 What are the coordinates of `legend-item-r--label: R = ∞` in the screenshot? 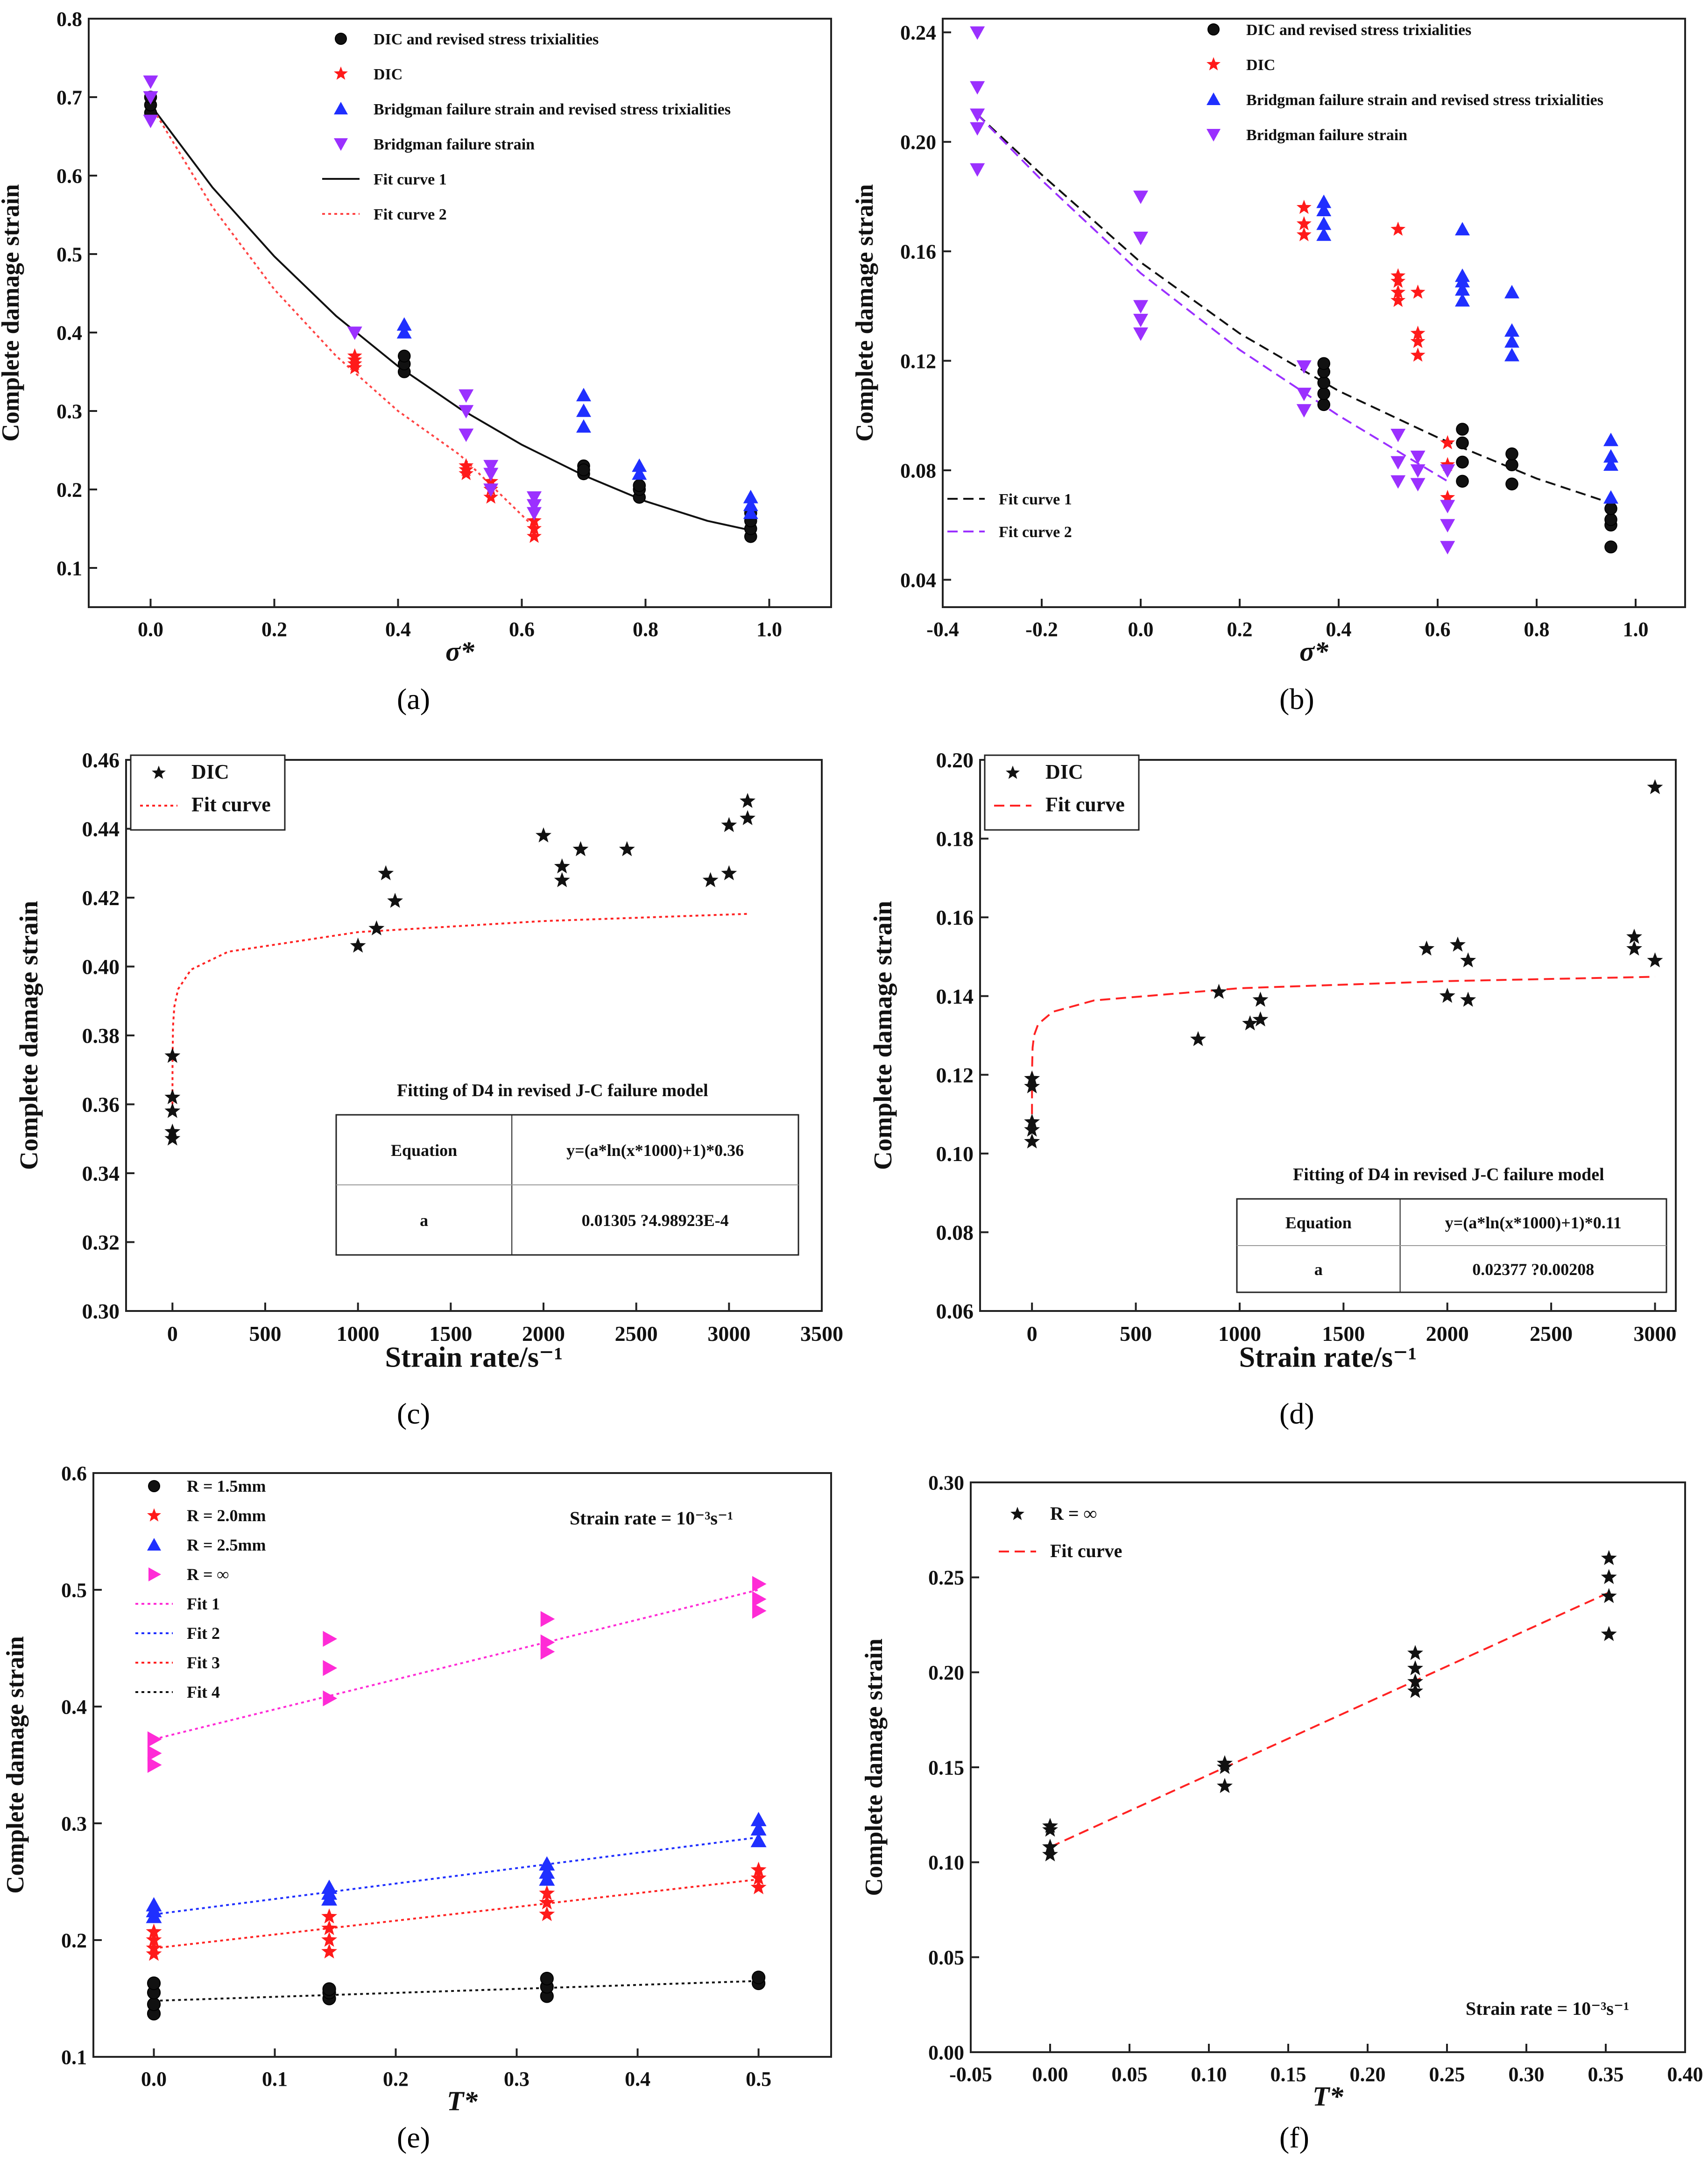 It's located at (1073, 1513).